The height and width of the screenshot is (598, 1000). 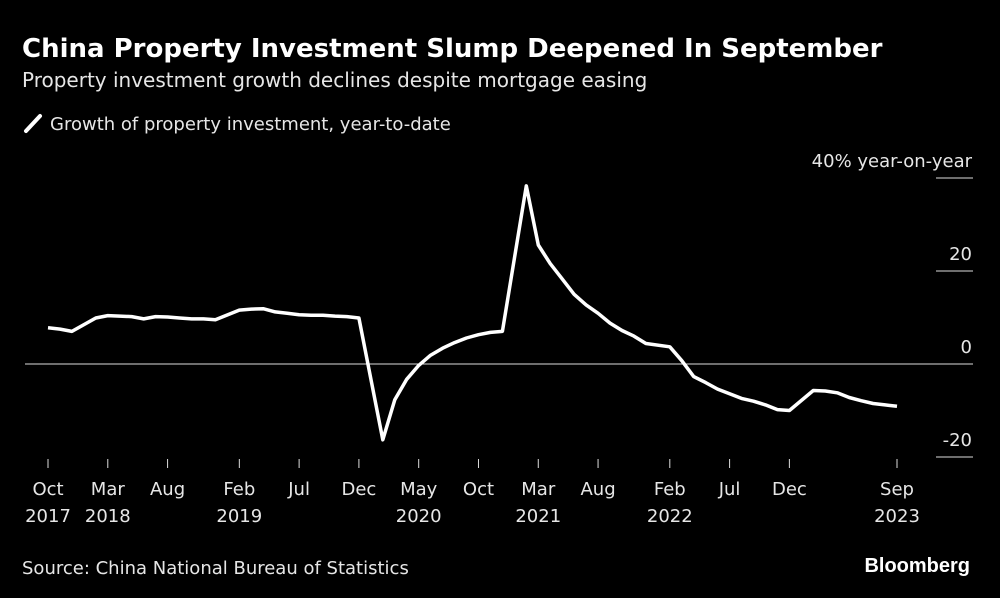 What do you see at coordinates (957, 440) in the screenshot?
I see `y-tick-label: -20` at bounding box center [957, 440].